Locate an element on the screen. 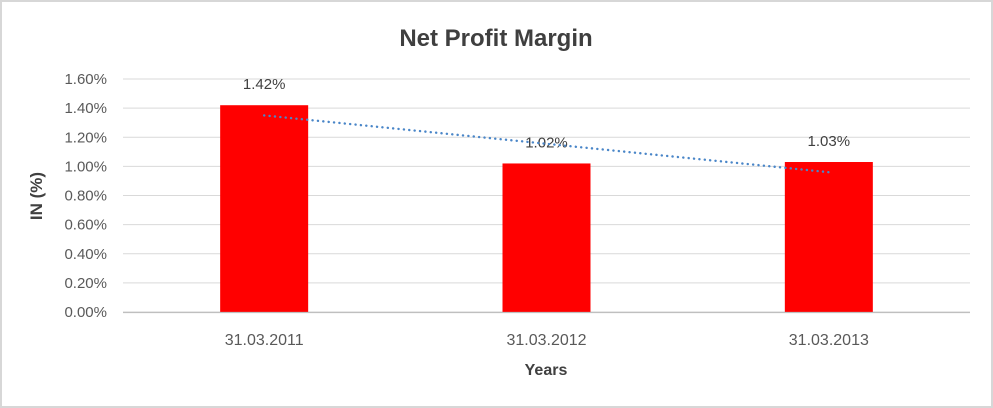 The width and height of the screenshot is (993, 408). x-tick-label: 31.03.2012 is located at coordinates (546, 340).